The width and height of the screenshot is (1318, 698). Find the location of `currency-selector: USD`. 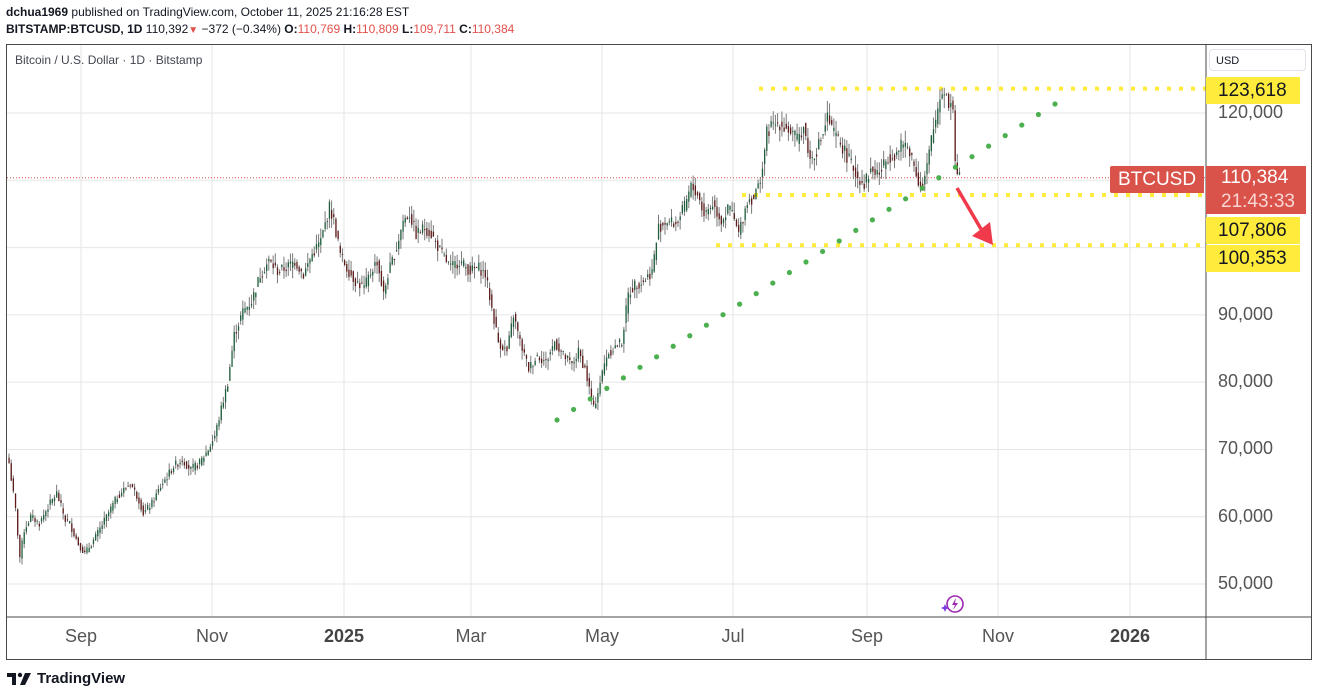

currency-selector: USD is located at coordinates (1257, 60).